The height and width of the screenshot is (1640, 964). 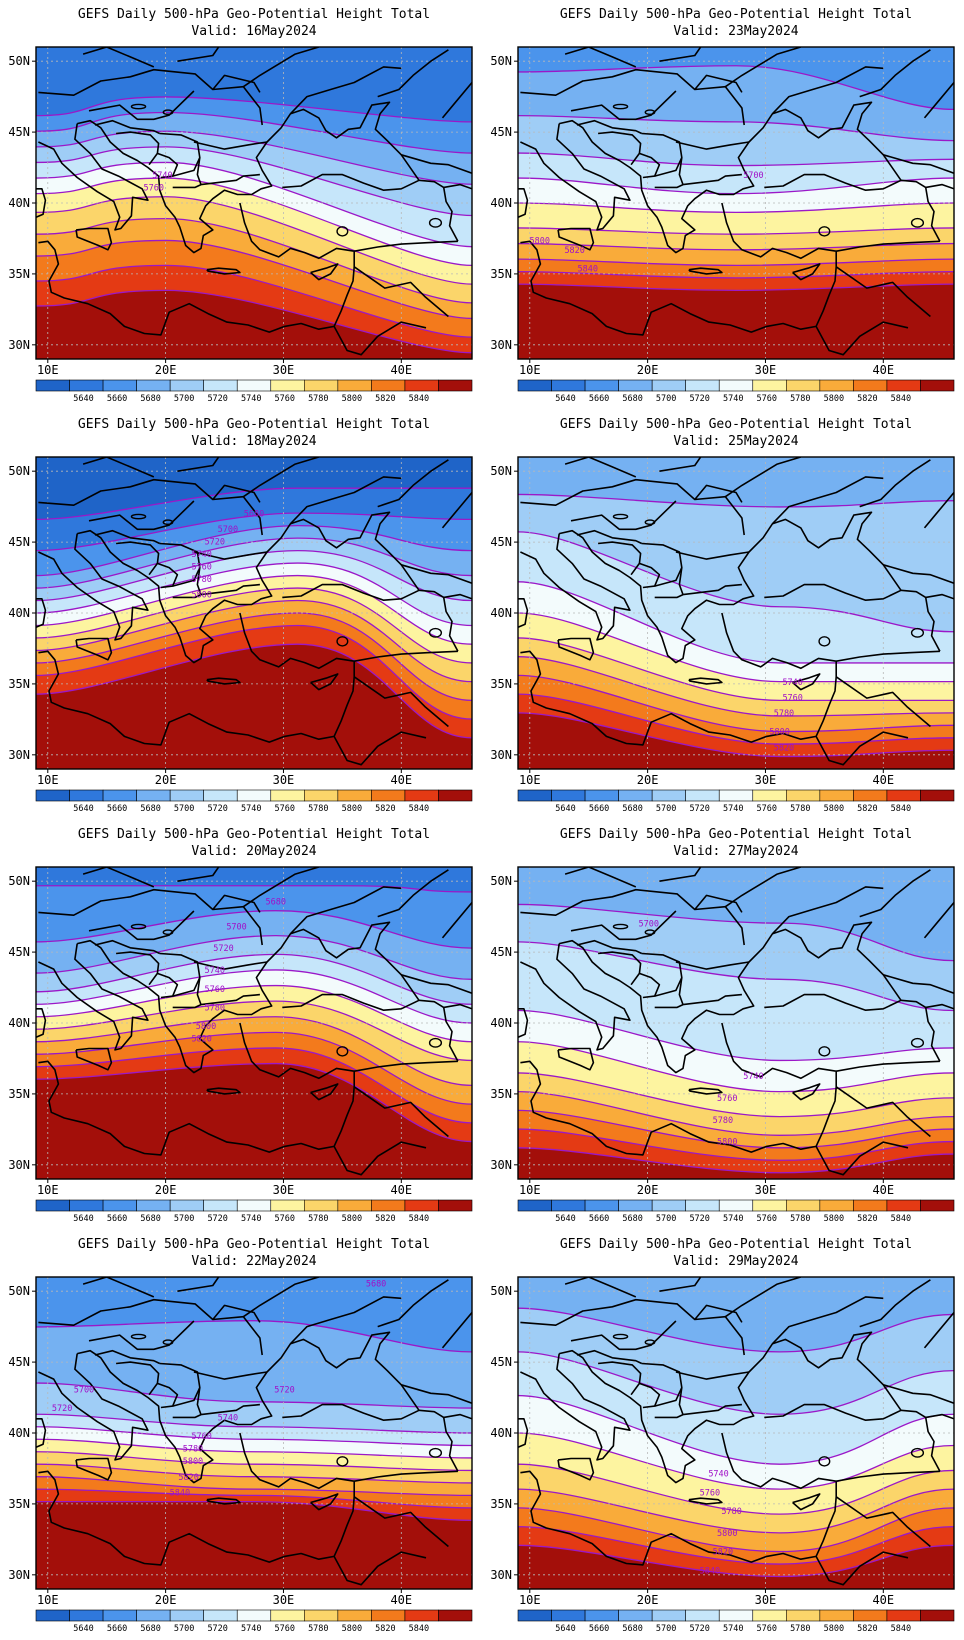 What do you see at coordinates (501, 881) in the screenshot?
I see `lat-tick-label: 50N` at bounding box center [501, 881].